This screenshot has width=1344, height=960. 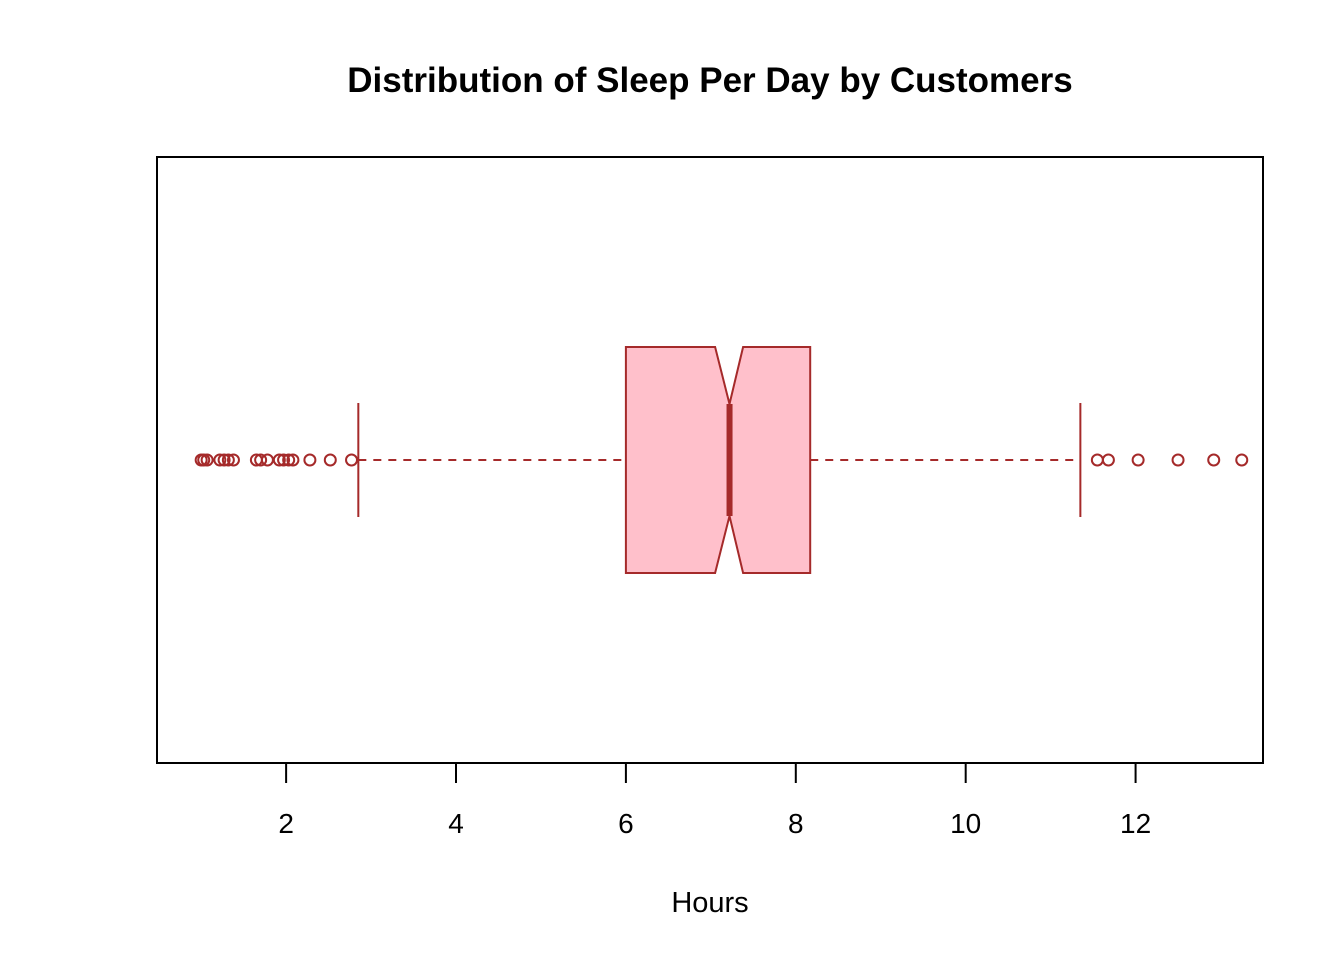 I want to click on box-iqr, so click(x=718, y=460).